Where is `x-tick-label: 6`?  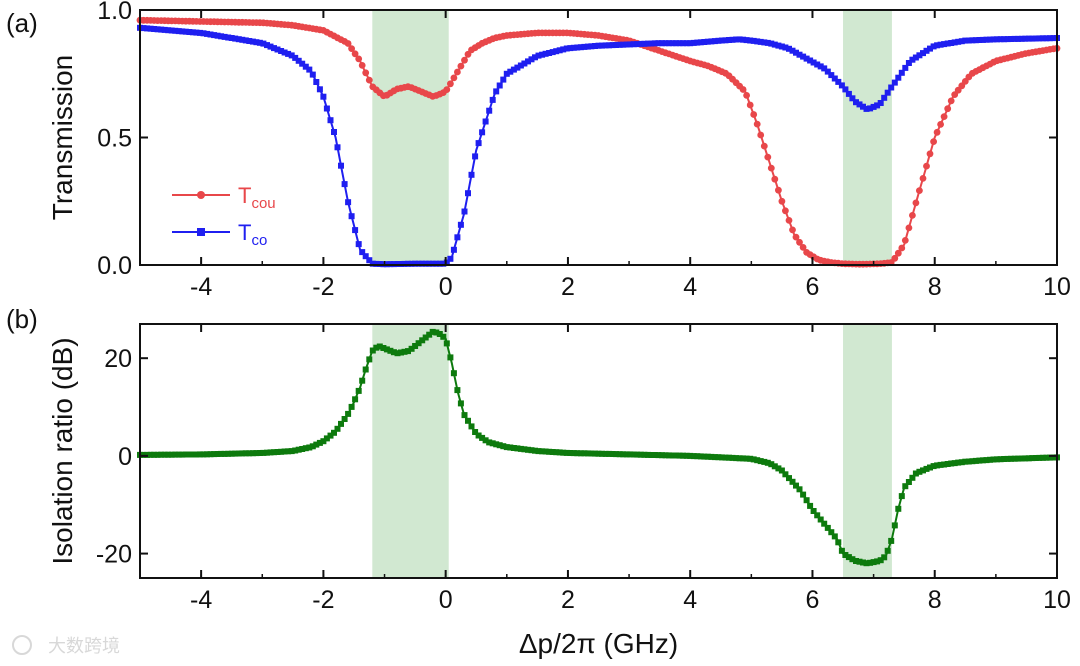
x-tick-label: 6 is located at coordinates (813, 287).